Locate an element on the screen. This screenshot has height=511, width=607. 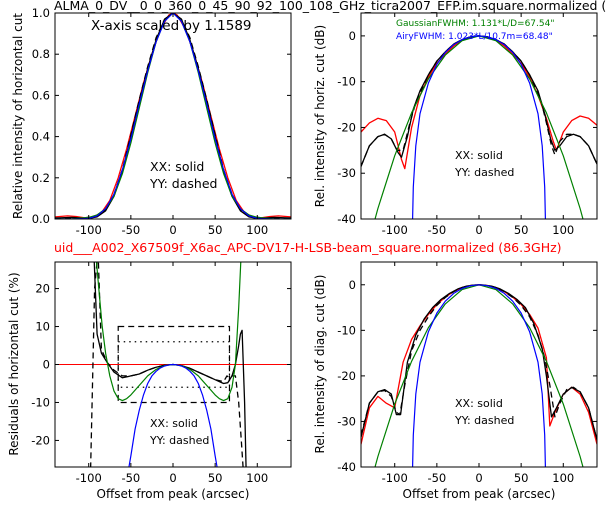
y-tick-label: 10 is located at coordinates (42, 327).